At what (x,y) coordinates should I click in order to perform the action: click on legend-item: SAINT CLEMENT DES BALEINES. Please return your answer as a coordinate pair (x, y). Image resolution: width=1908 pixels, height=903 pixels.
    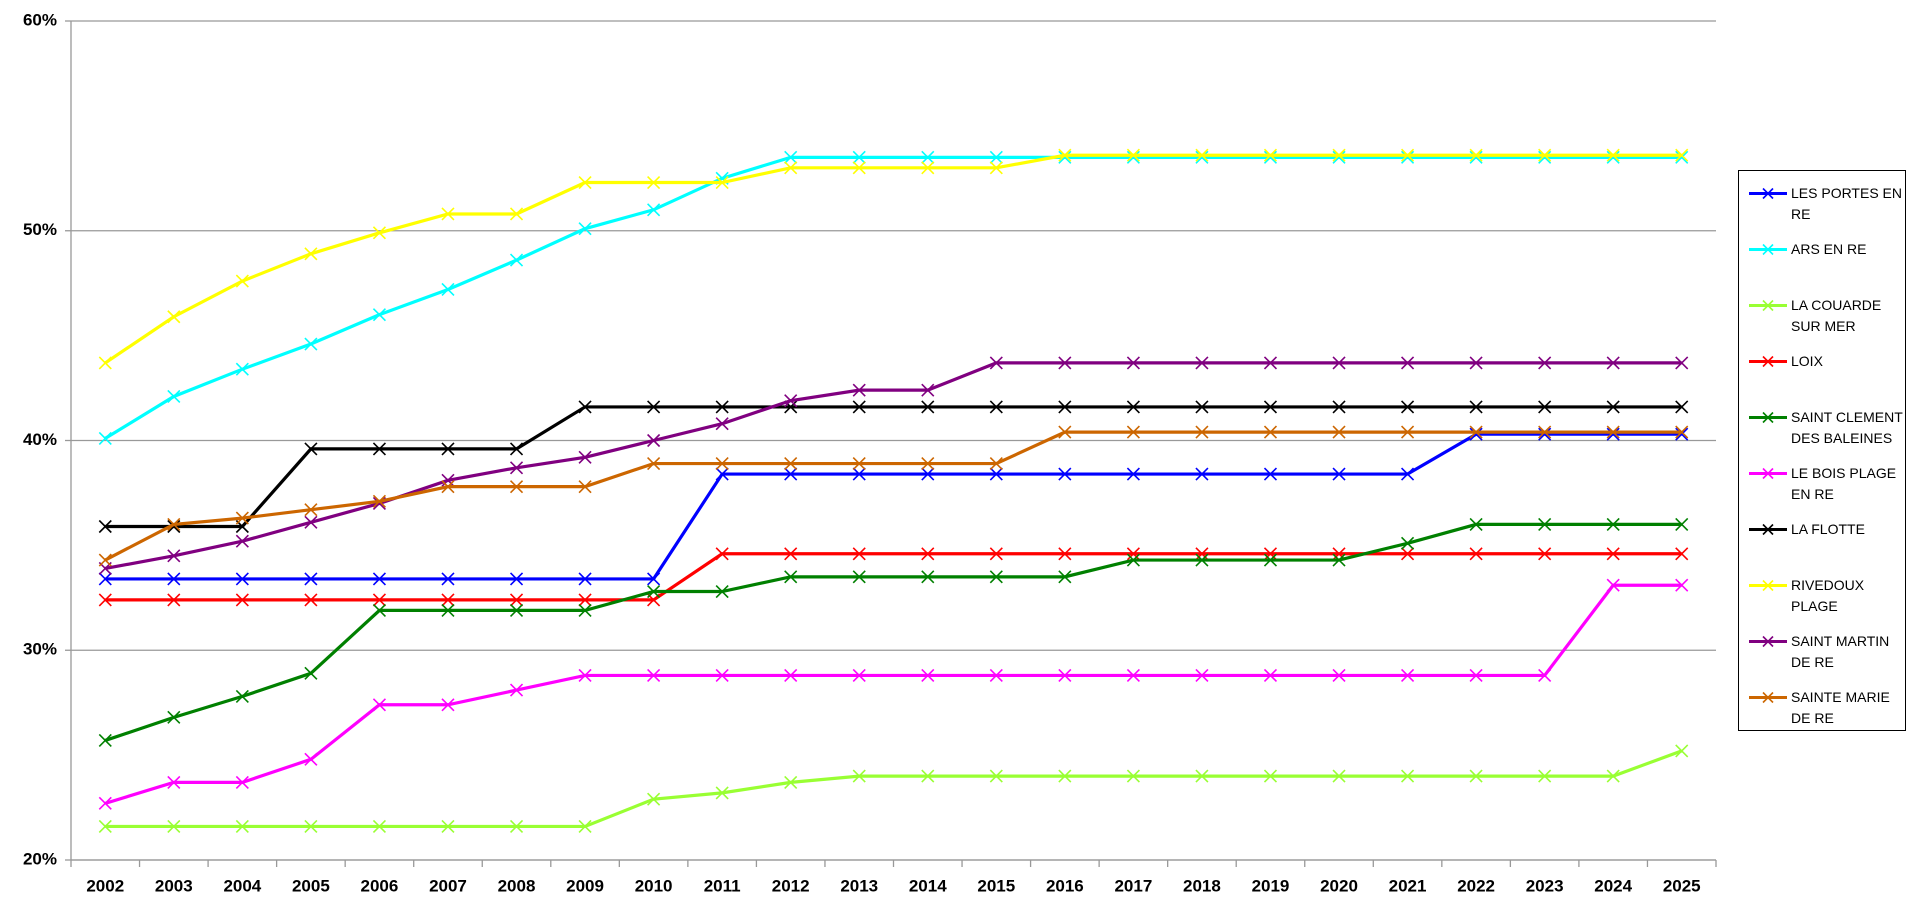
    Looking at the image, I should click on (1827, 428).